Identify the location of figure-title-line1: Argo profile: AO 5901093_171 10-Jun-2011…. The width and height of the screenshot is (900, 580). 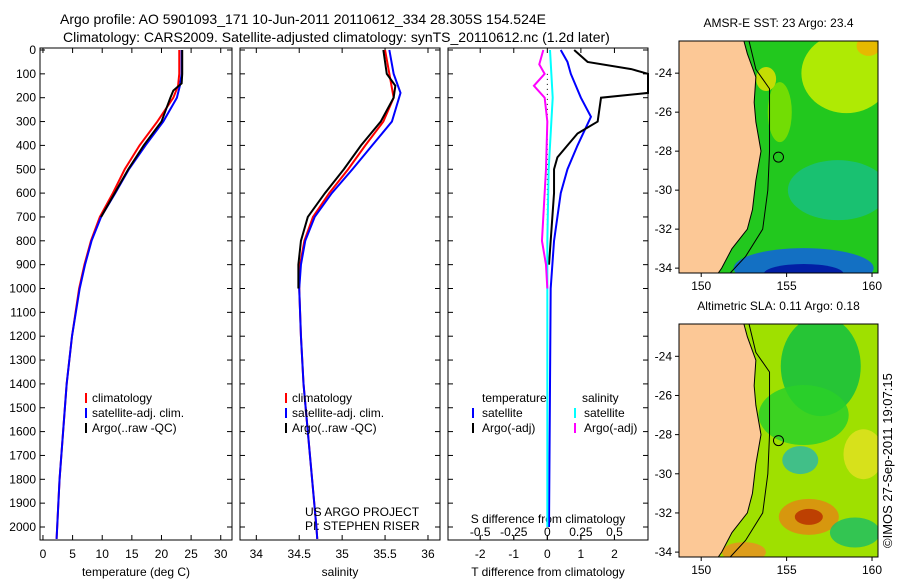
(303, 19).